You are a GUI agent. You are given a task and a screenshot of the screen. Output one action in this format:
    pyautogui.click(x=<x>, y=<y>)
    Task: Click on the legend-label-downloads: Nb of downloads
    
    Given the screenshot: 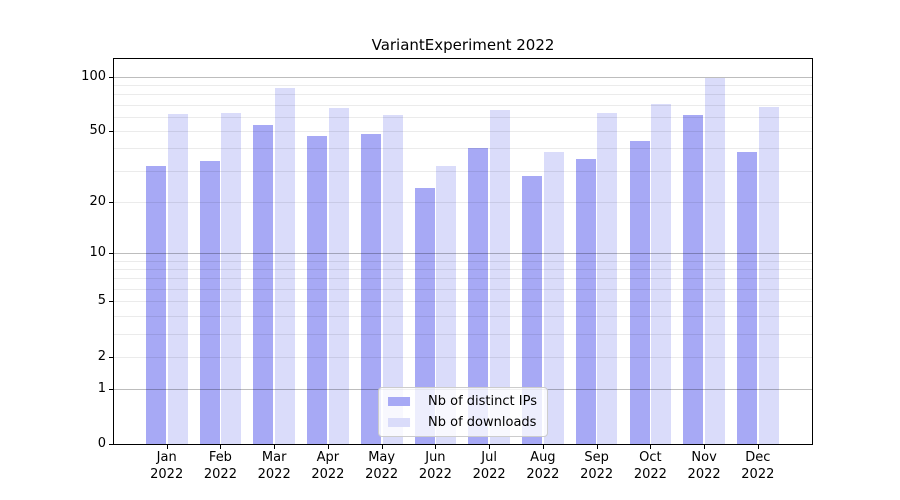 What is the action you would take?
    pyautogui.click(x=482, y=422)
    